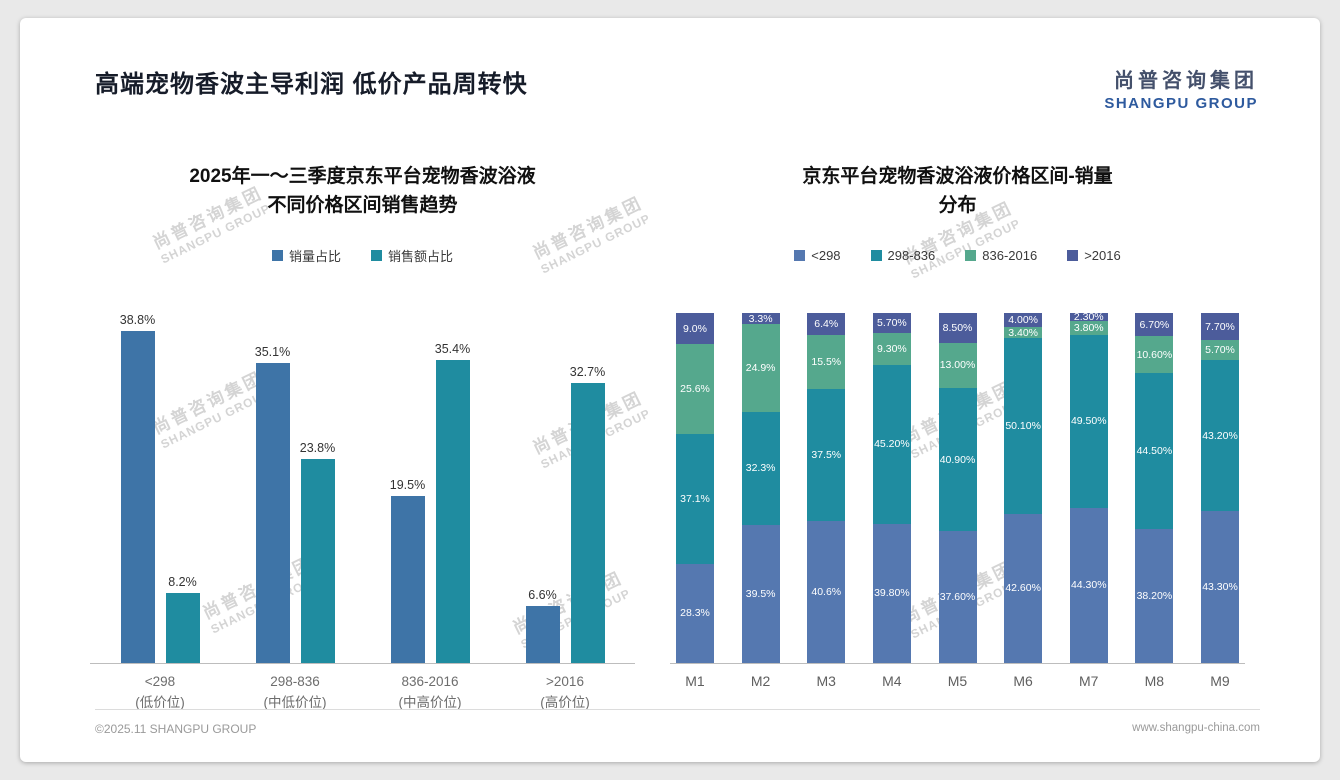 The height and width of the screenshot is (780, 1340). Describe the element at coordinates (957, 460) in the screenshot. I see `stack-segment: 40.90%` at that location.